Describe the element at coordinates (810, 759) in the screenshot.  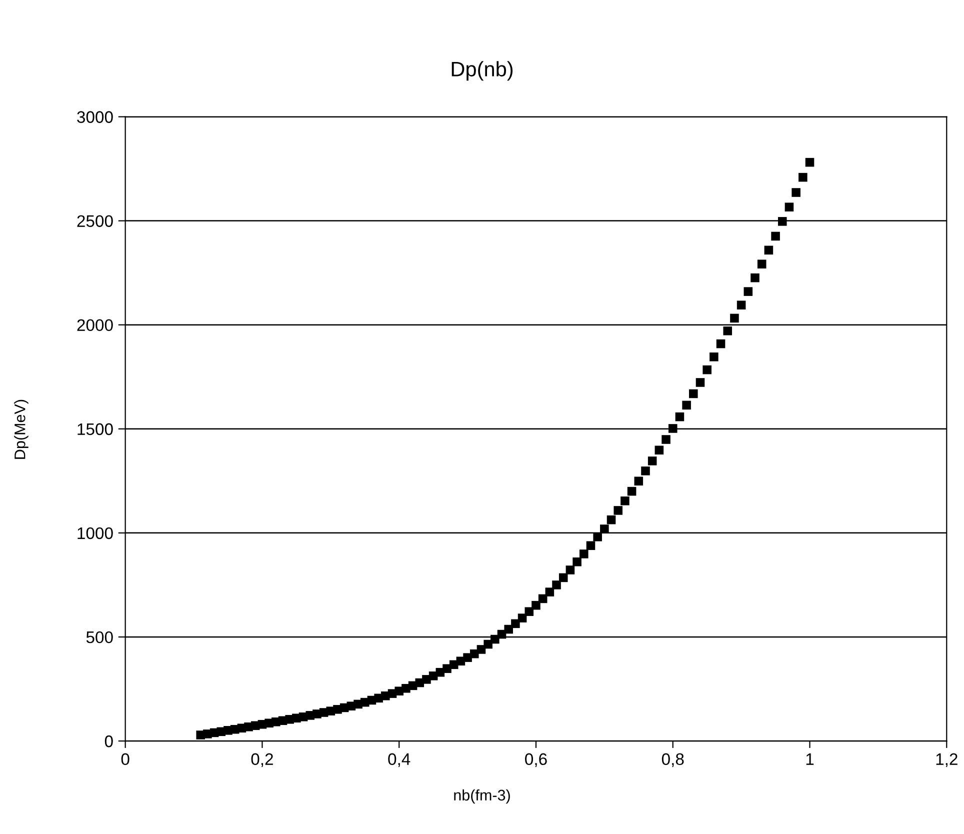
I see `x-tick-label: 1` at that location.